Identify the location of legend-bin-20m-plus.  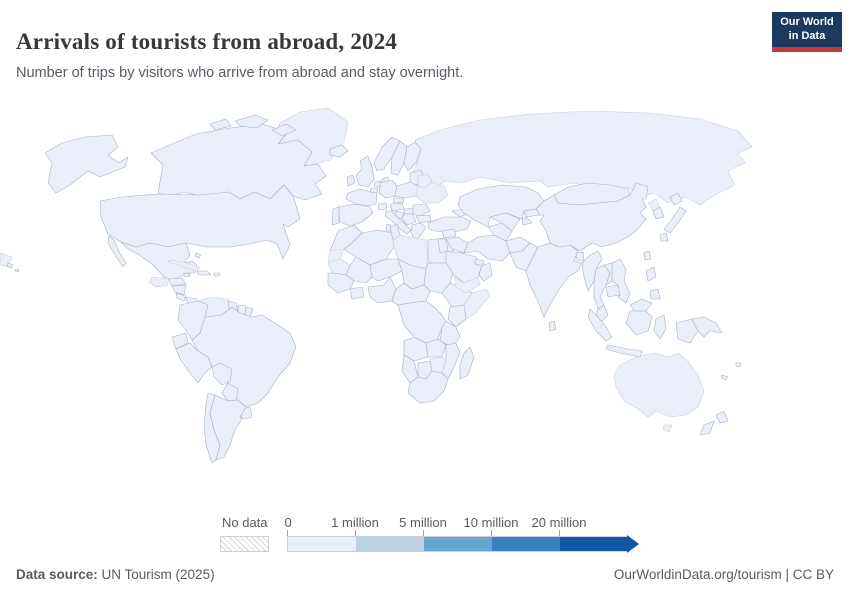
(594, 544).